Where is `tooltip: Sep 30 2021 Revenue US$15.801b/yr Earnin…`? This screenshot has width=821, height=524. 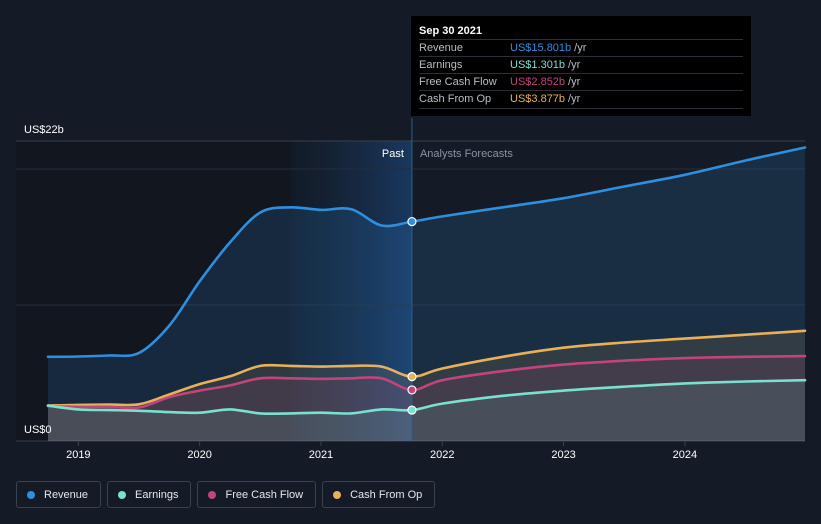 tooltip: Sep 30 2021 Revenue US$15.801b/yr Earnin… is located at coordinates (581, 66).